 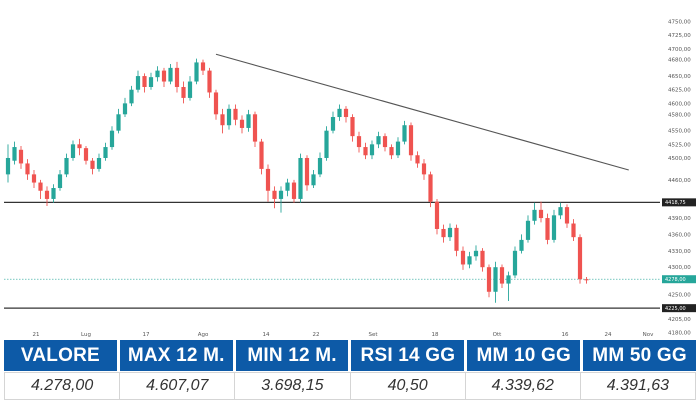 What do you see at coordinates (408, 386) in the screenshot?
I see `value-rsi-14gg: 40,50` at bounding box center [408, 386].